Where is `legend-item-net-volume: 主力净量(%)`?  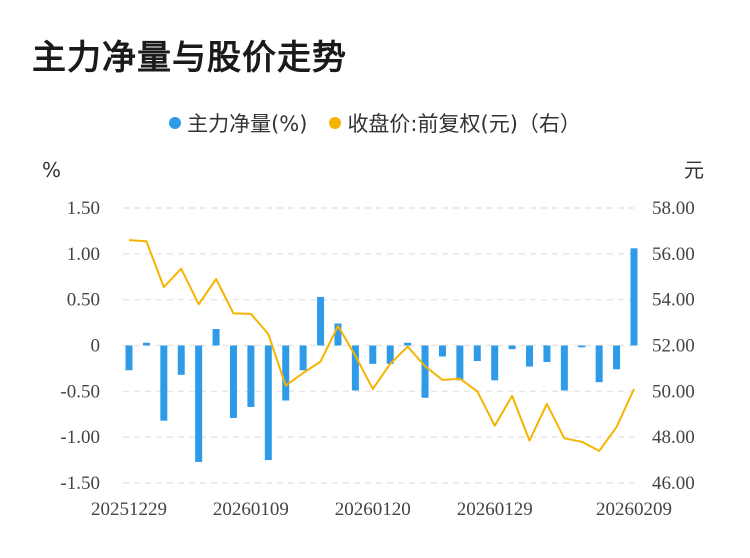 legend-item-net-volume: 主力净量(%) is located at coordinates (238, 123).